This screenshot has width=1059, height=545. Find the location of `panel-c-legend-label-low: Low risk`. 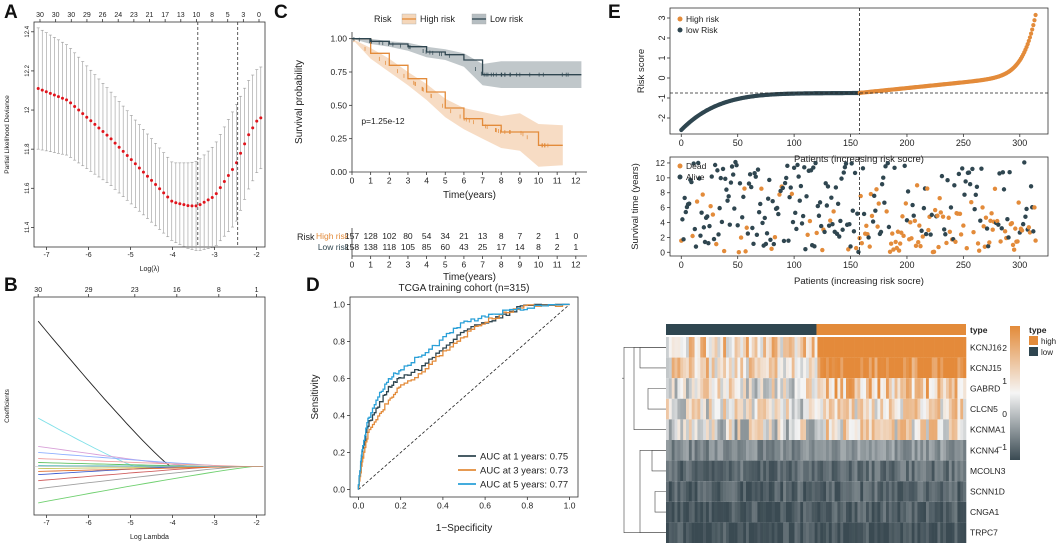

panel-c-legend-label-low: Low risk is located at coordinates (507, 19).